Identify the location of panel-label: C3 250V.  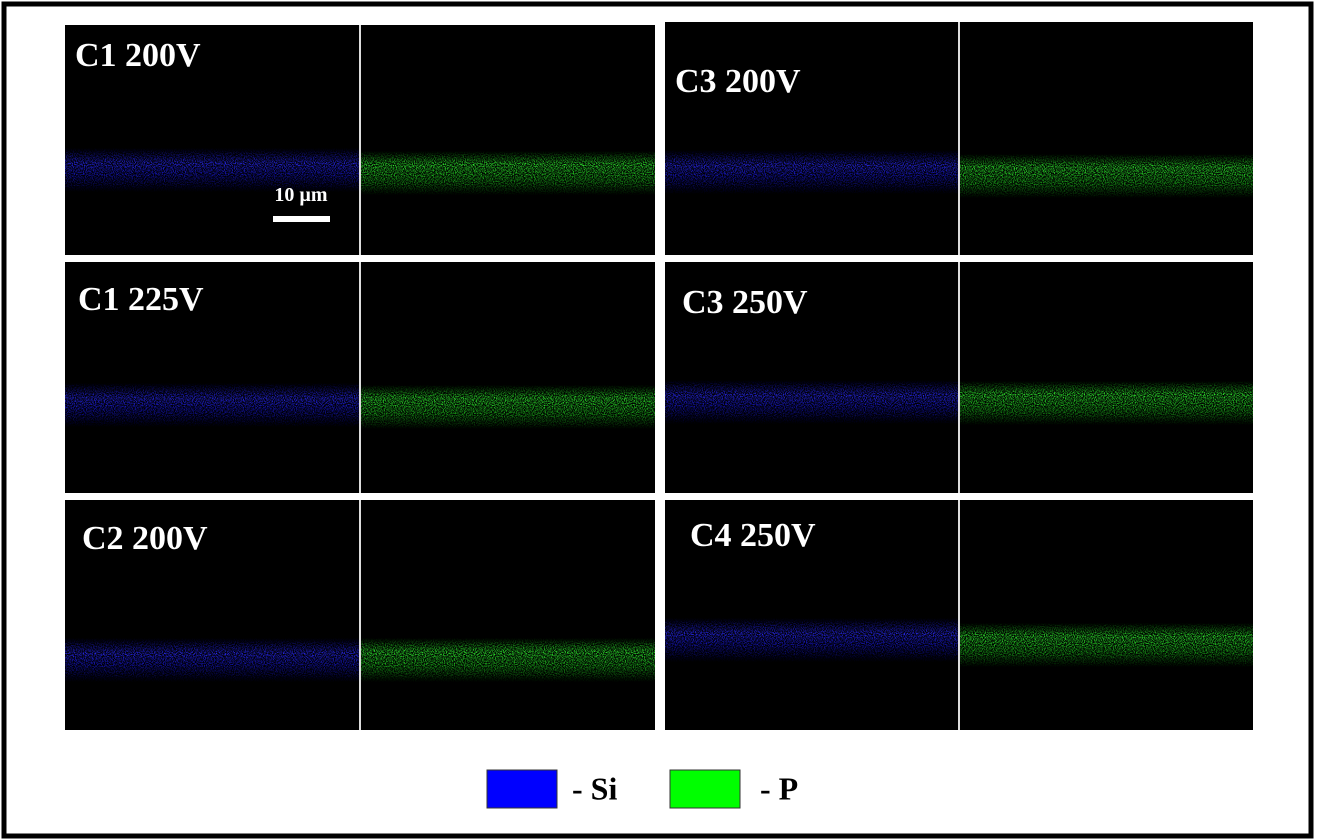
(745, 302).